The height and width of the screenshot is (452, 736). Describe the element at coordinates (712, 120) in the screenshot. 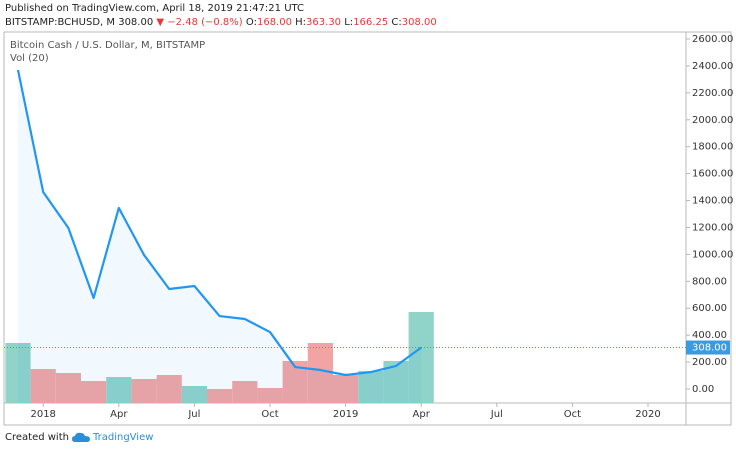

I see `y-tick-label: 2000.00` at that location.